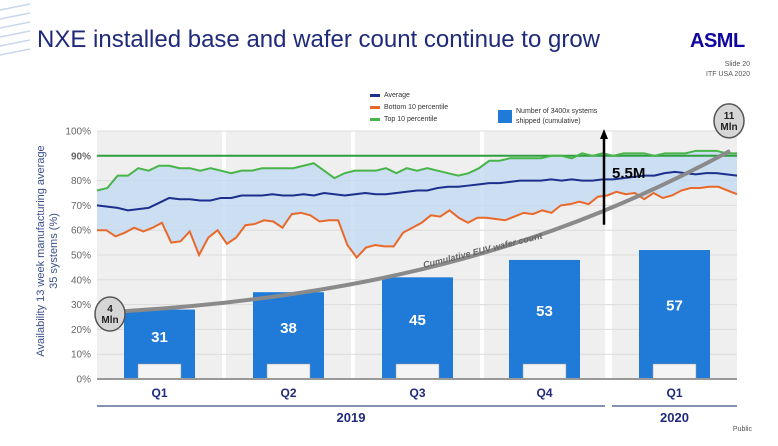 Image resolution: width=778 pixels, height=446 pixels. I want to click on y-tick-label: 80%, so click(81, 181).